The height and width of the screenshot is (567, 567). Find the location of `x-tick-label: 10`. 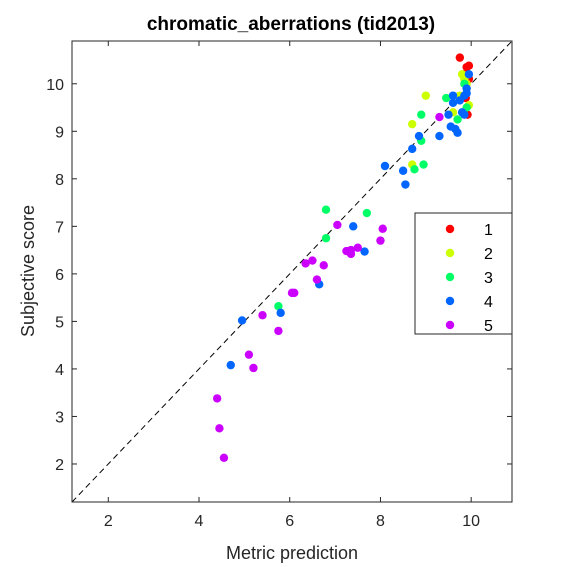

x-tick-label: 10 is located at coordinates (471, 521).